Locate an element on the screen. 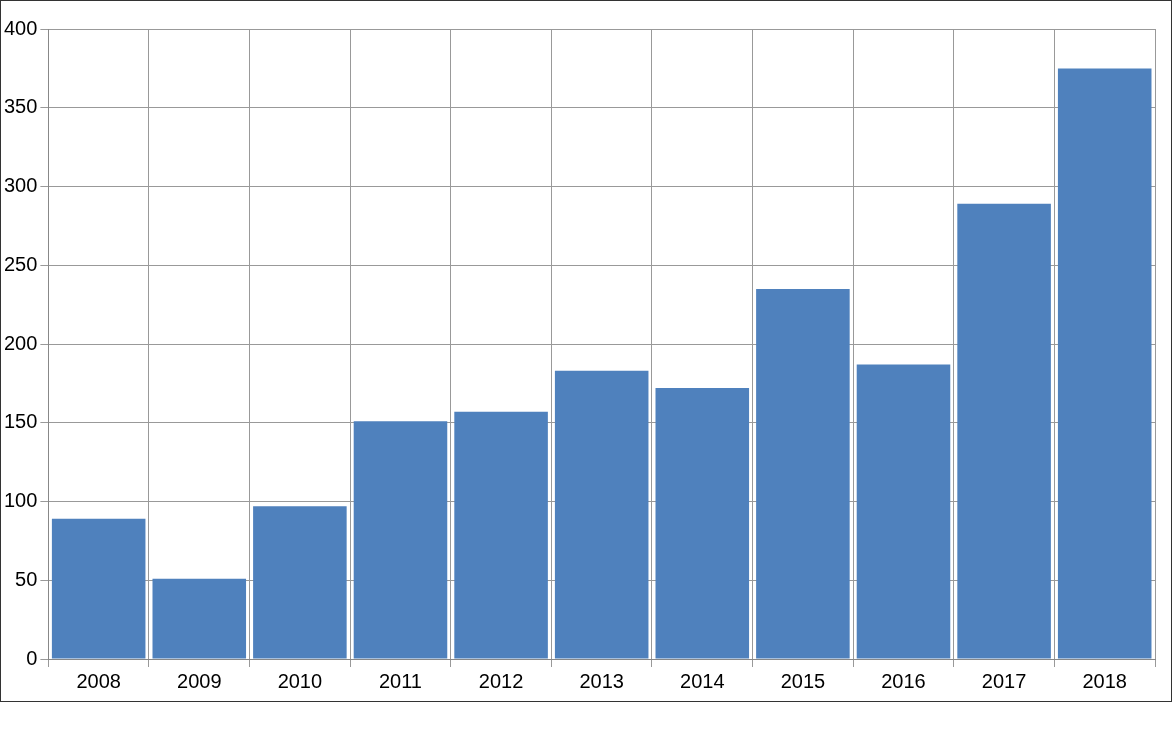 The width and height of the screenshot is (1172, 734). y-tick-label: 200 is located at coordinates (20, 342).